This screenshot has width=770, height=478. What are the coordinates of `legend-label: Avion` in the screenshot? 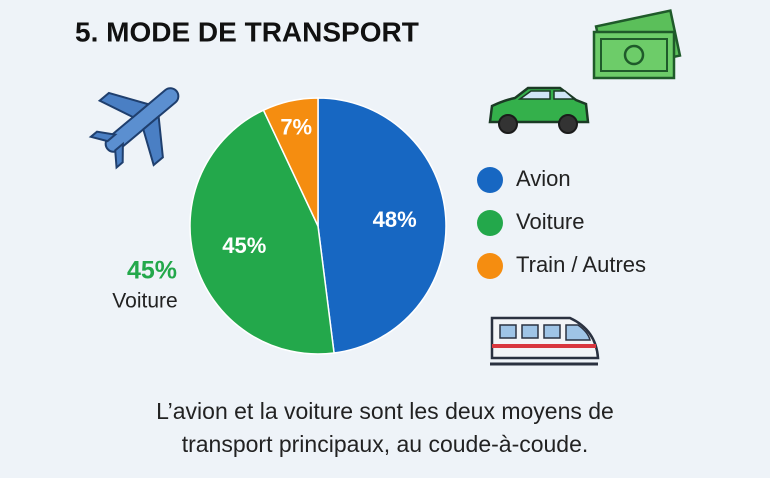 It's located at (543, 178).